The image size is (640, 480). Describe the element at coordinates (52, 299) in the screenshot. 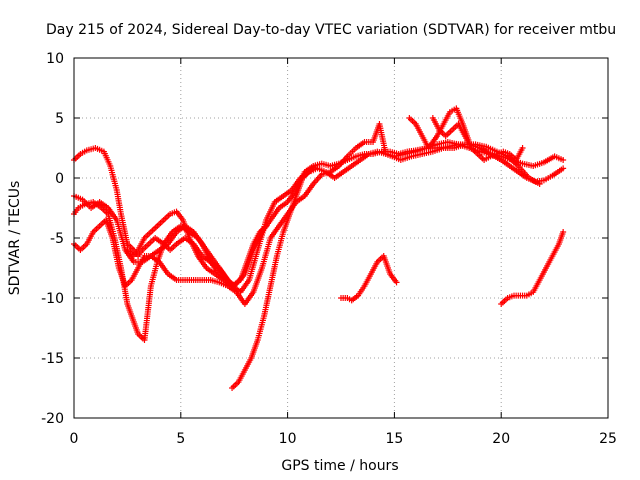

I see `y-tick-label: -10` at that location.